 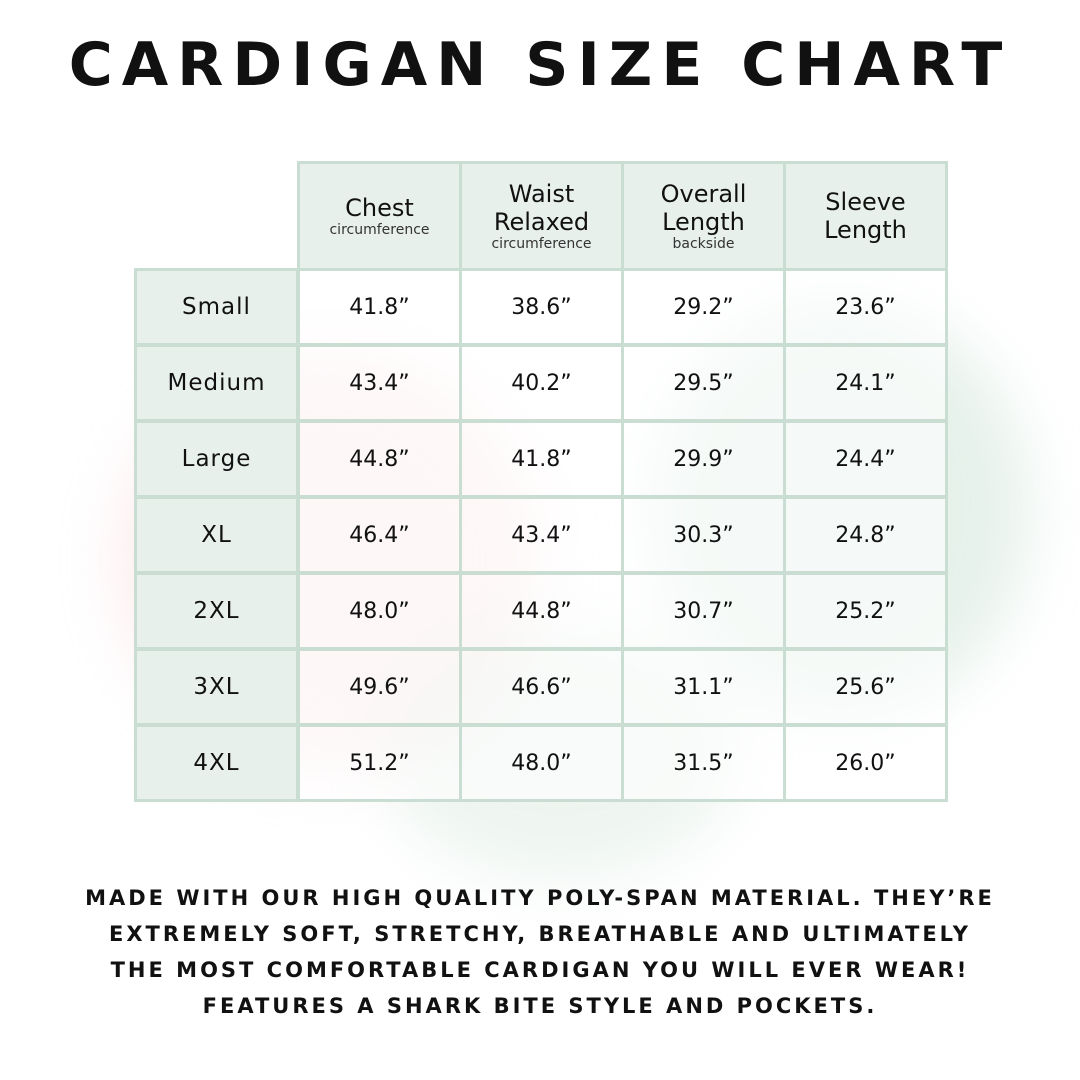 I want to click on column-title: Sleeve Length, so click(x=865, y=216).